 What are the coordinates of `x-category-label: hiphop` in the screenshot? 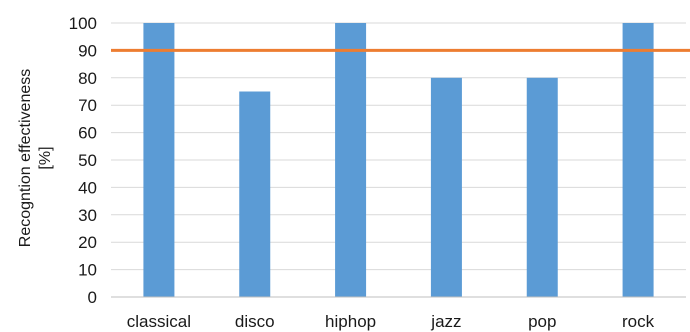 It's located at (350, 321).